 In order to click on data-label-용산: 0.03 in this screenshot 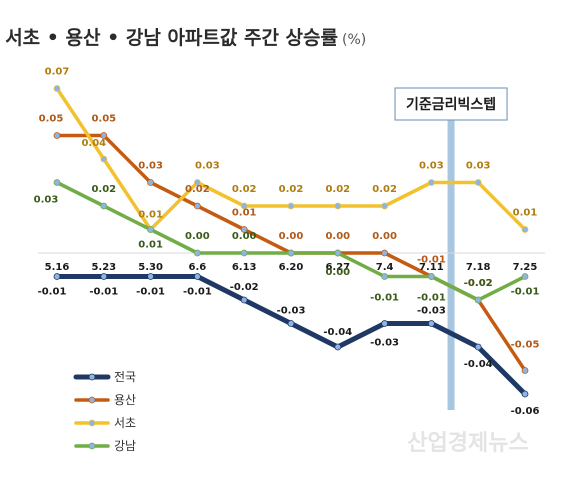, I will do `click(150, 166)`.